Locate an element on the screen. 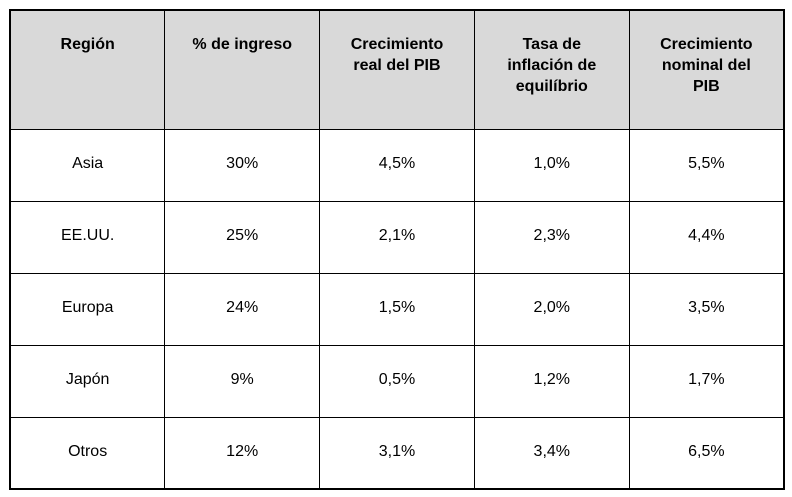  cell-pct-ingreso: 25% is located at coordinates (242, 237).